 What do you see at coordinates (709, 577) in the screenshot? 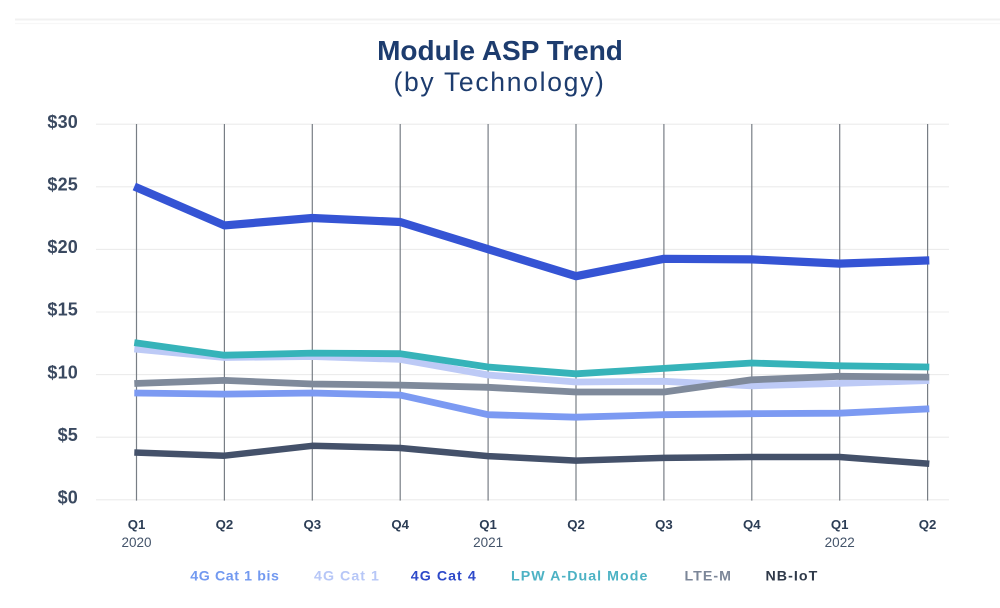
I see `svg-text: LTE-M` at bounding box center [709, 577].